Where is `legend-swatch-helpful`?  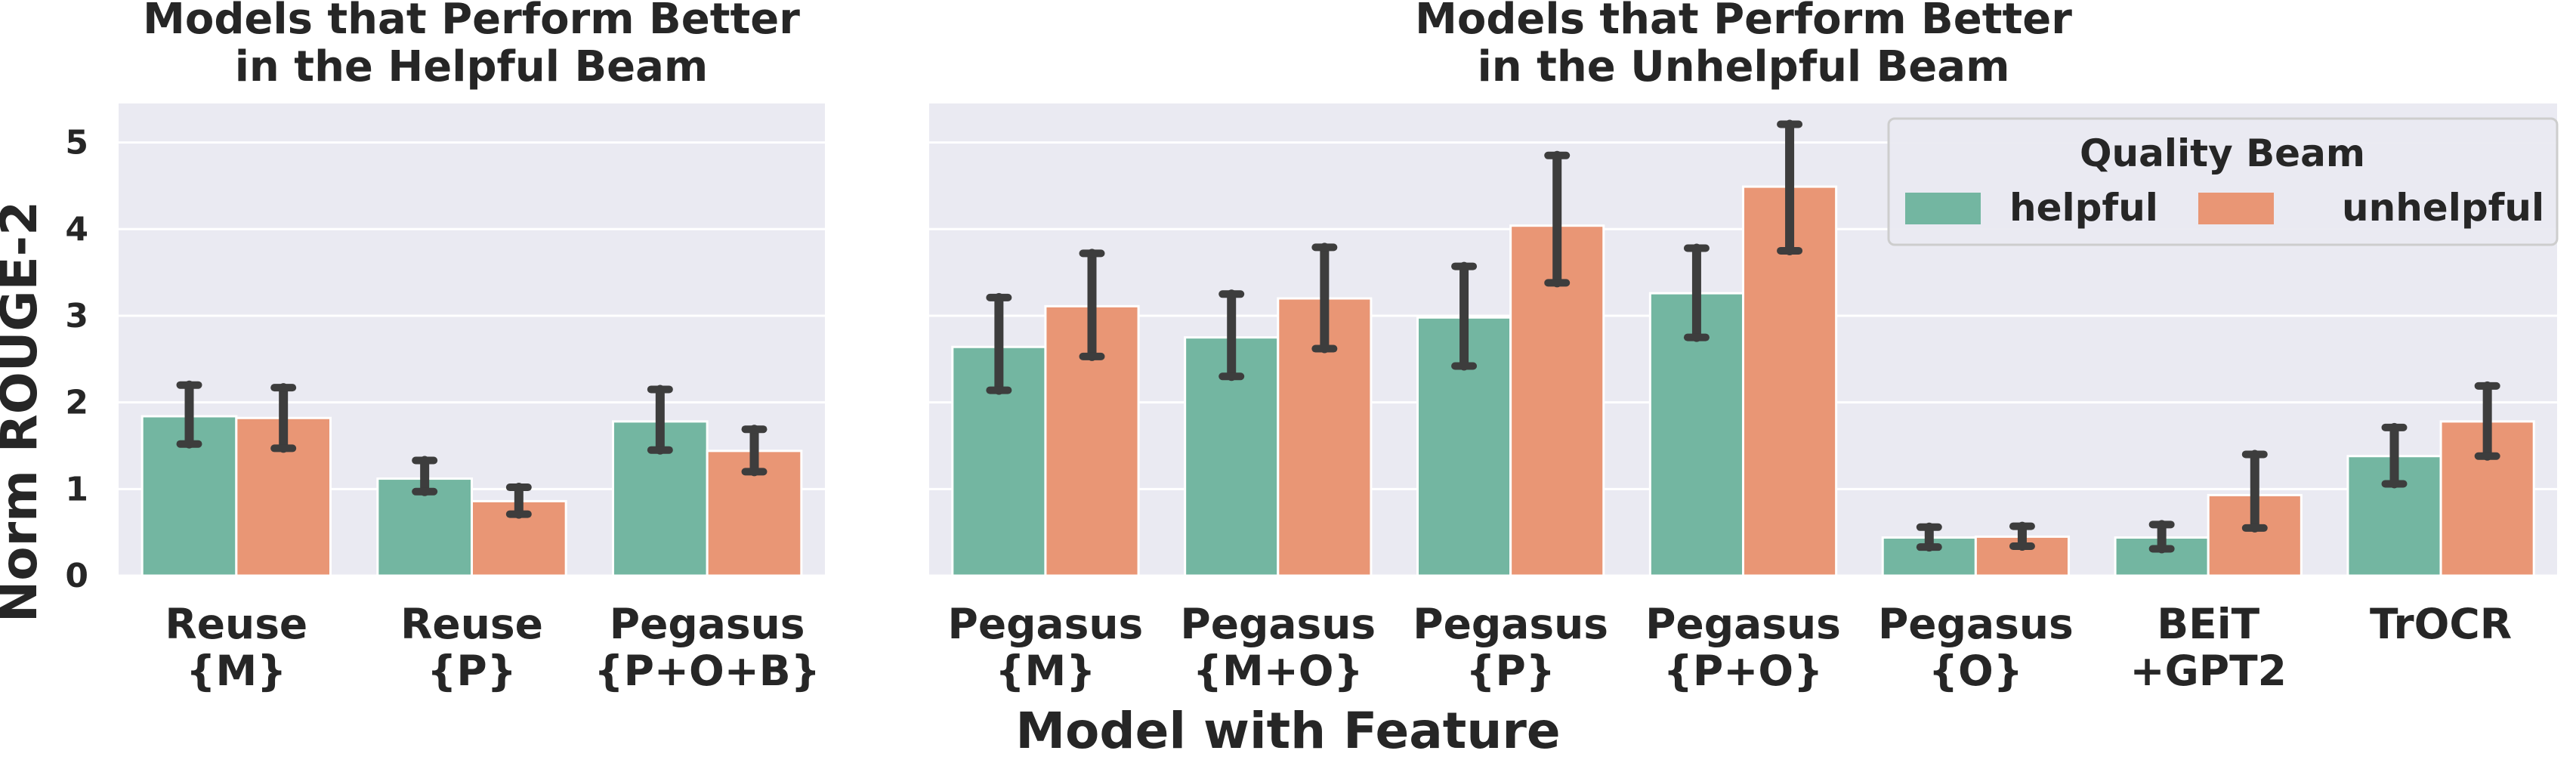 legend-swatch-helpful is located at coordinates (1943, 208).